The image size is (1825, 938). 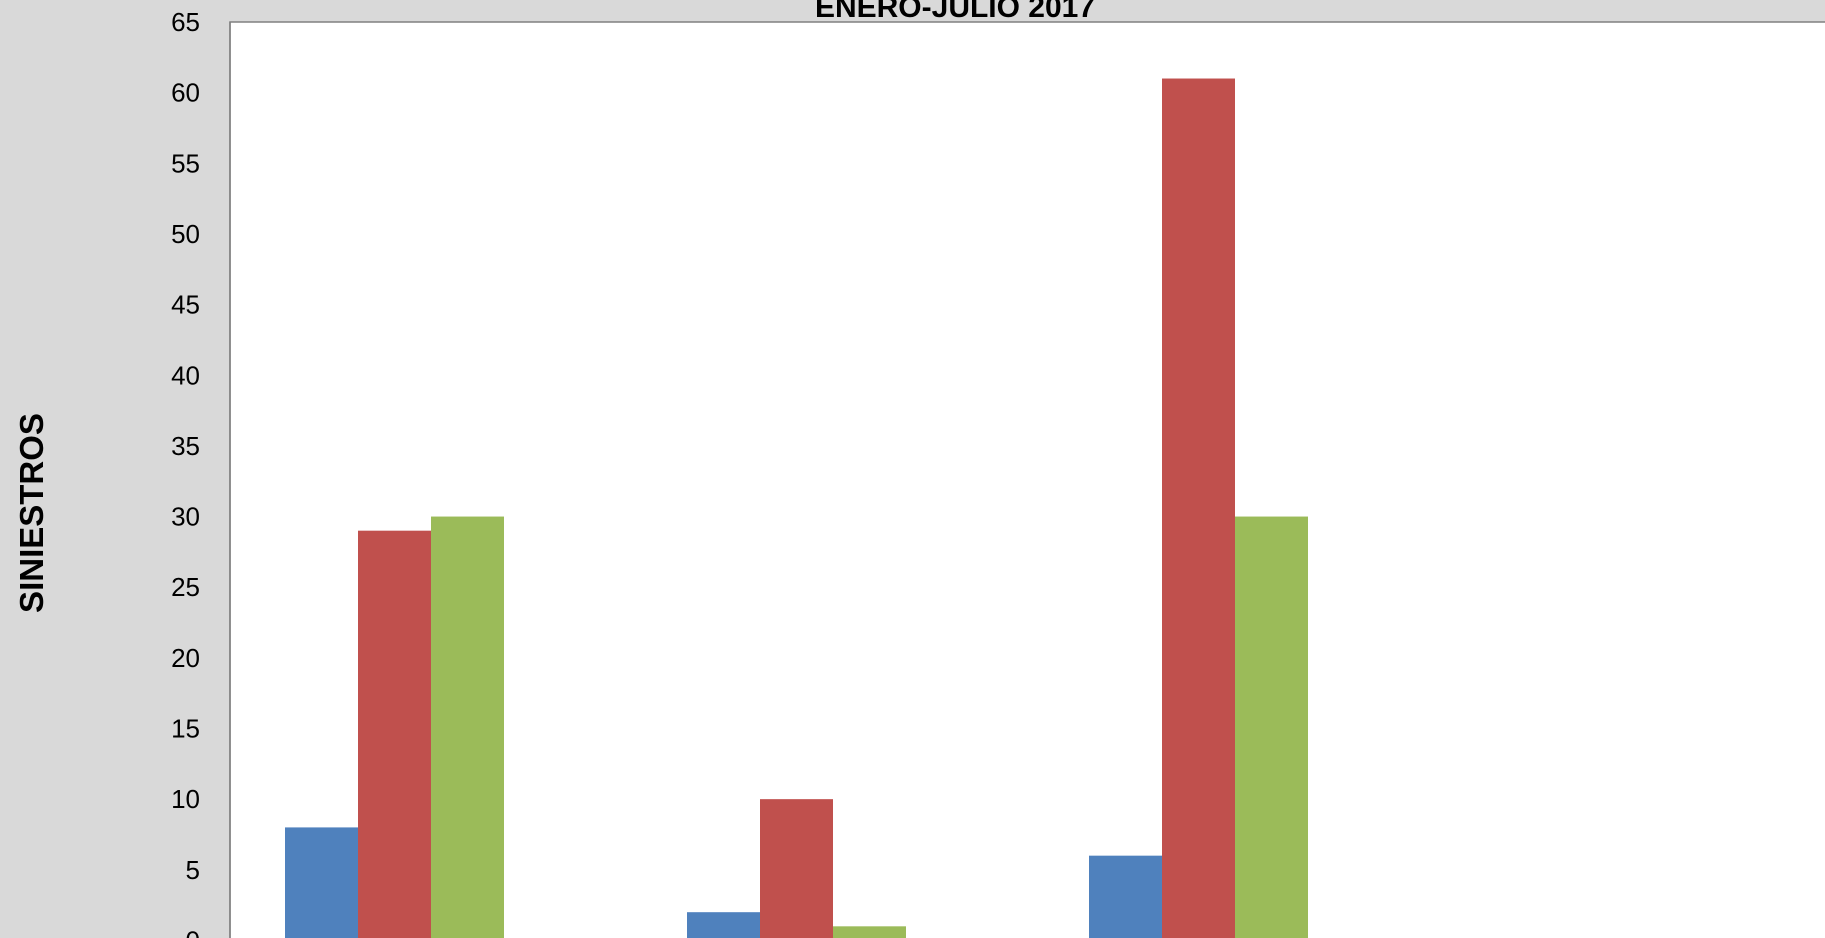 I want to click on y-tick-label: 10, so click(x=185, y=799).